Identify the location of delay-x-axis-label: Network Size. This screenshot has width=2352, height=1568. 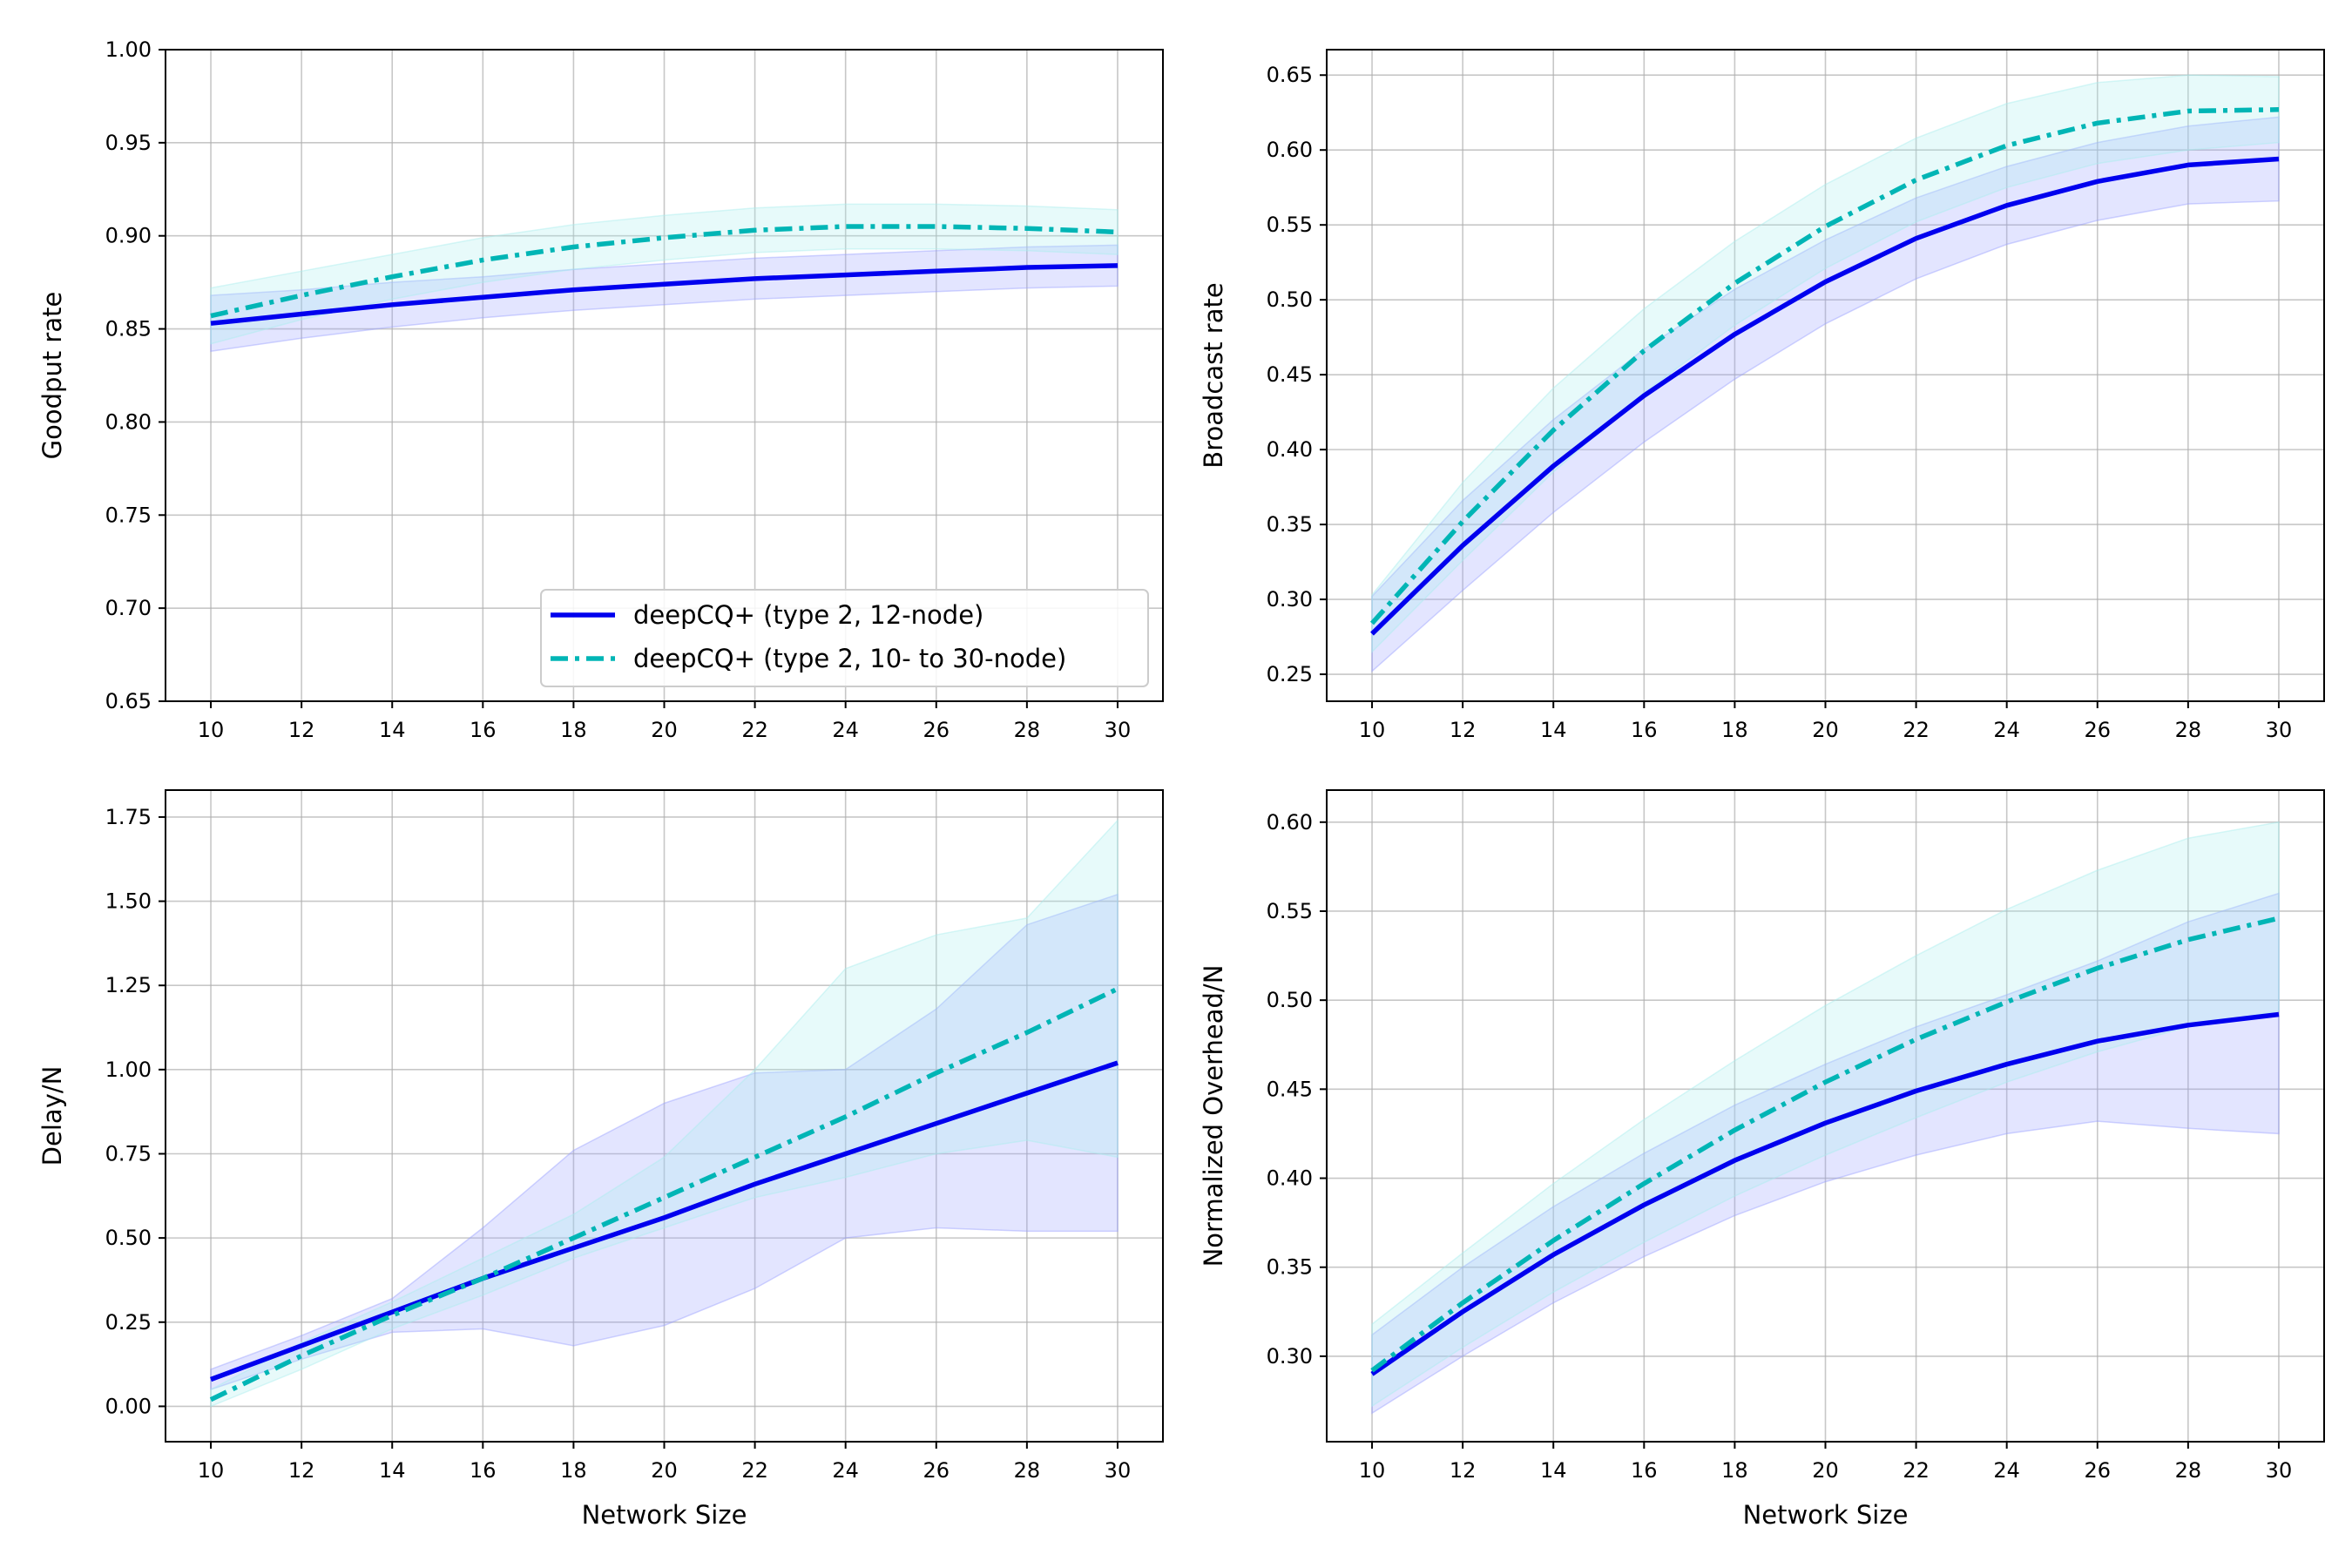
(664, 1515).